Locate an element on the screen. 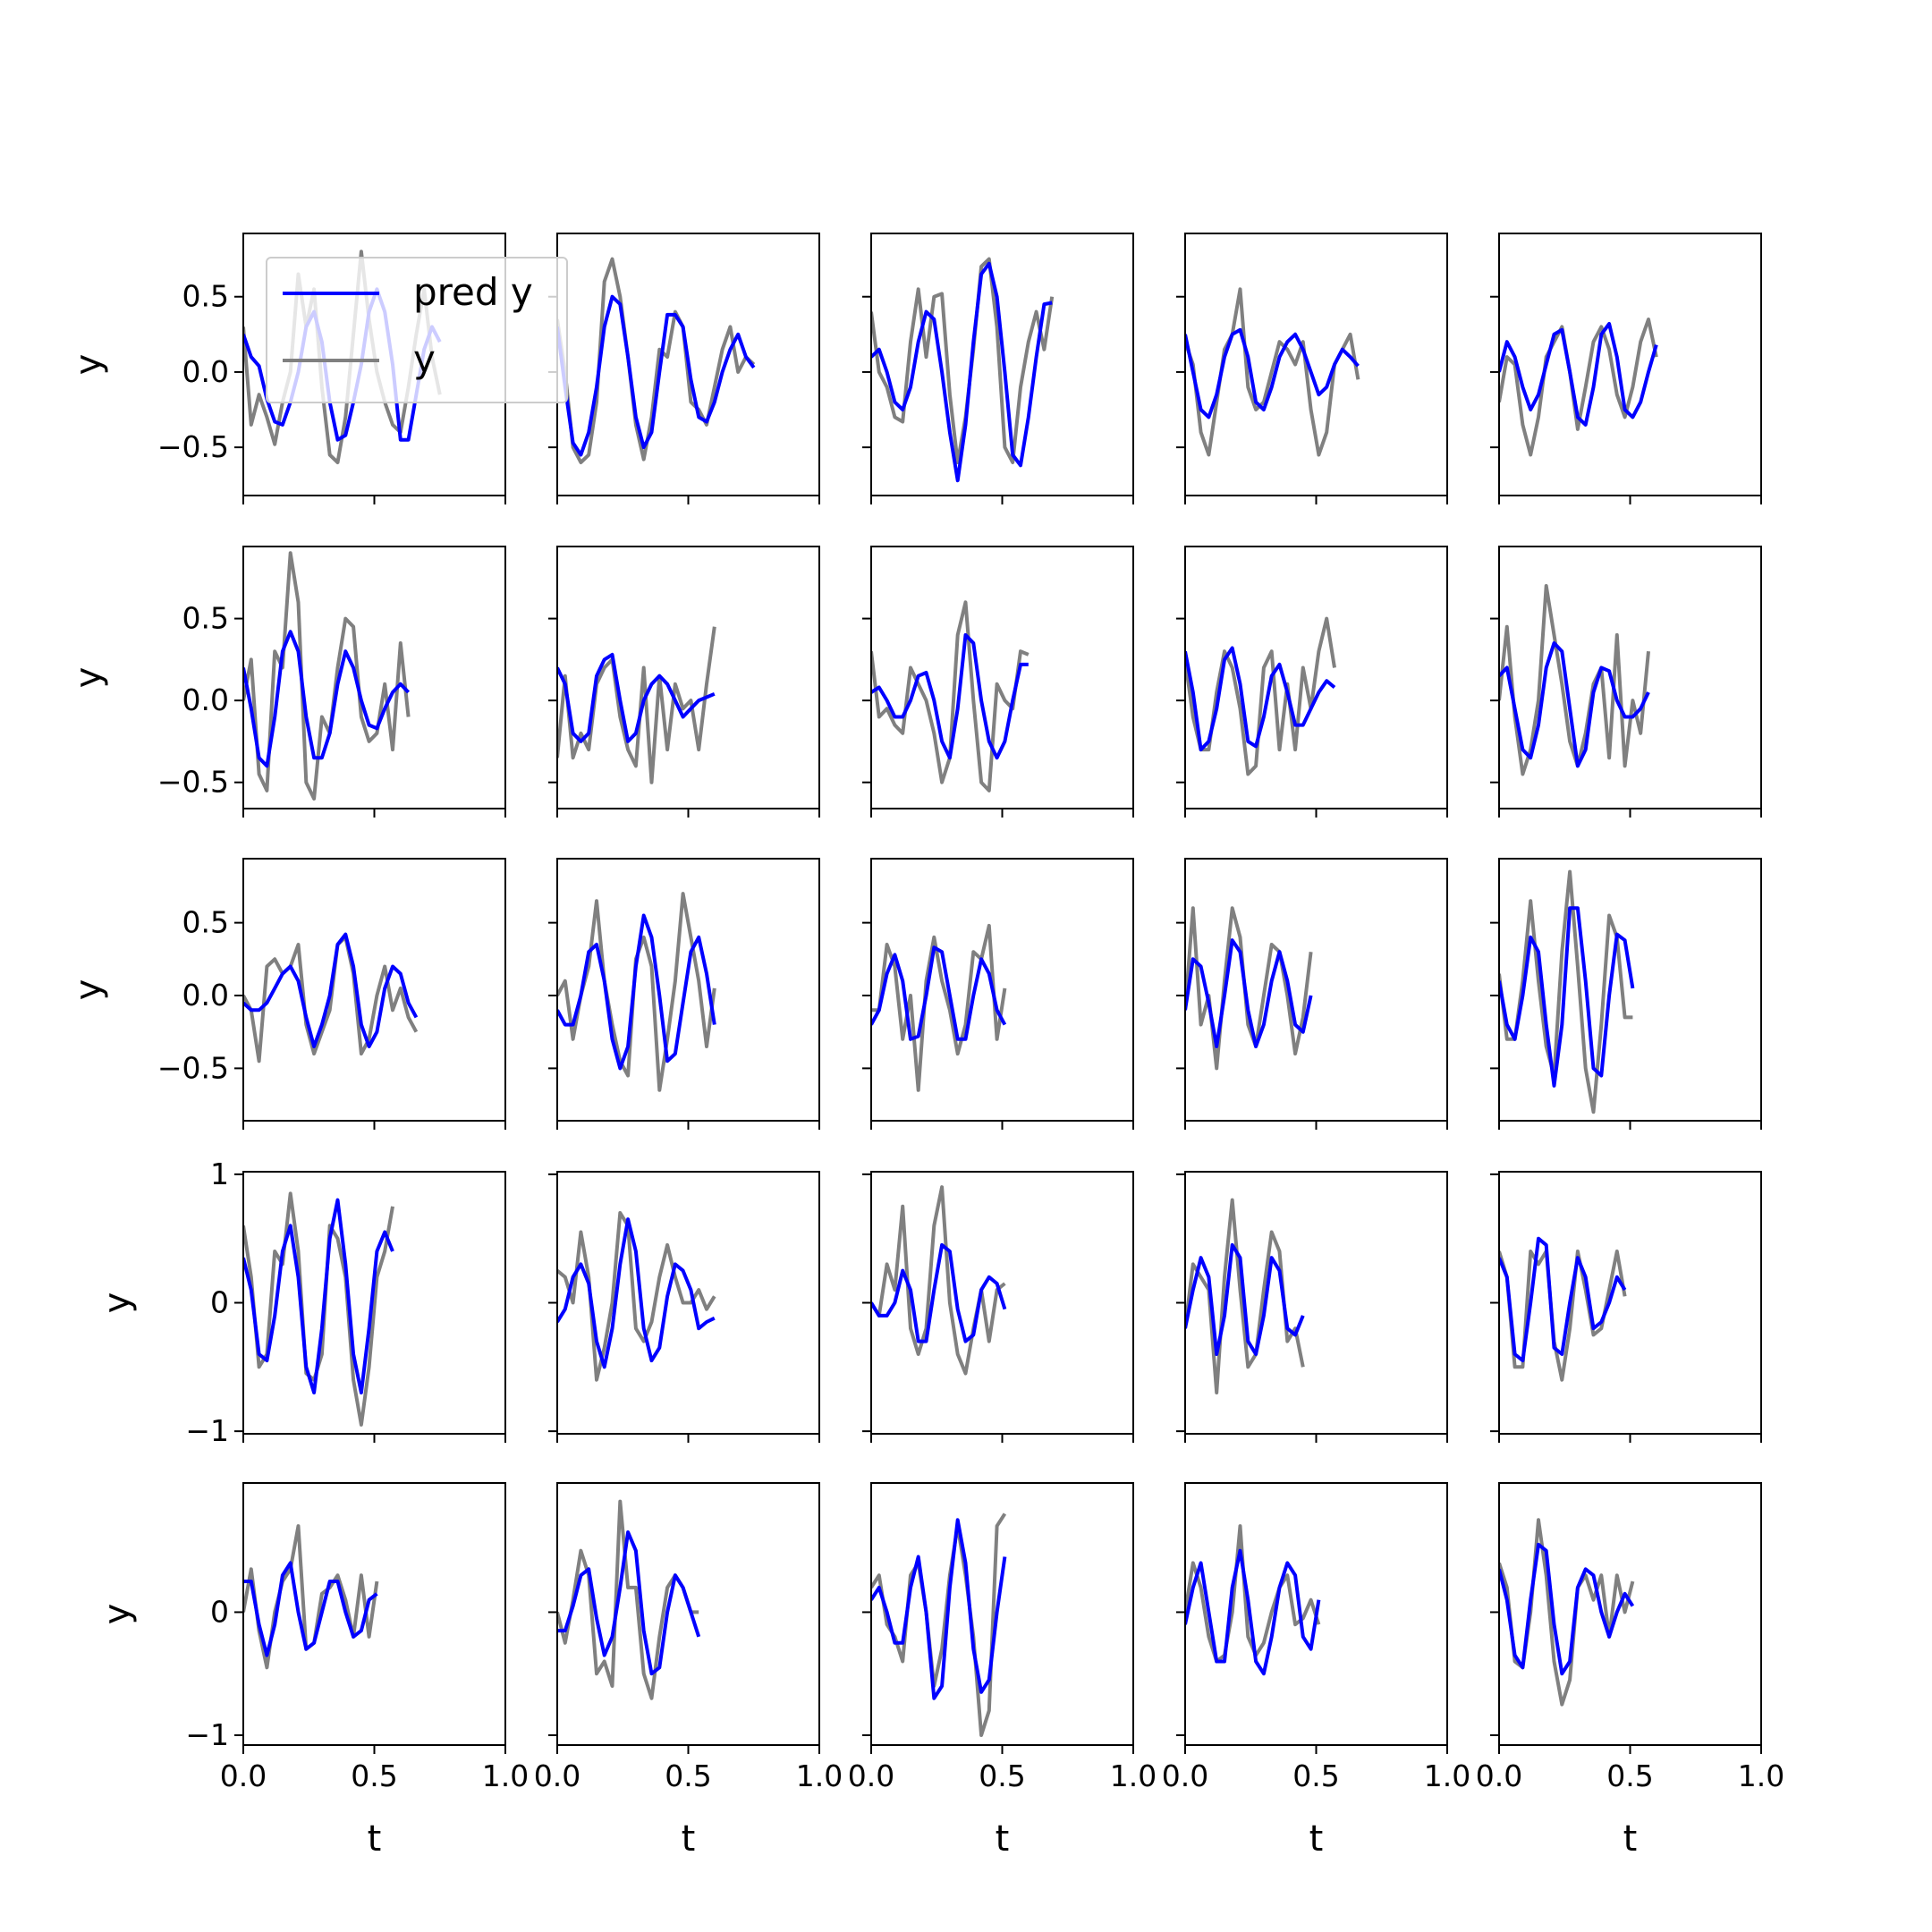 This screenshot has height=1932, width=1932. subplot-r3-c5 is located at coordinates (1626, 994).